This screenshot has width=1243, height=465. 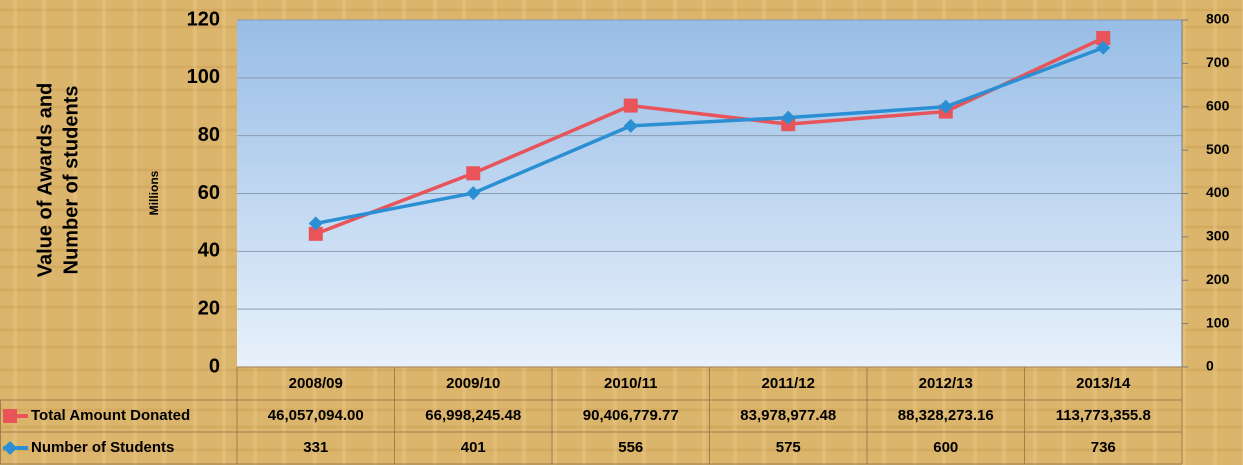 What do you see at coordinates (1103, 383) in the screenshot?
I see `category-label: 2013/14` at bounding box center [1103, 383].